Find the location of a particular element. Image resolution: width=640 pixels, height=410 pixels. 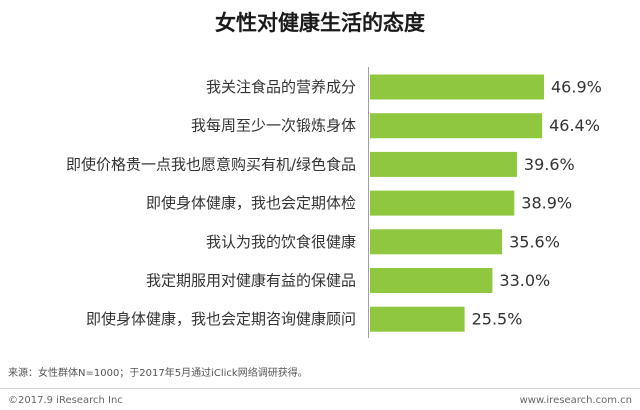

category-label: 我每周至少一次锻炼身体 is located at coordinates (273, 126).